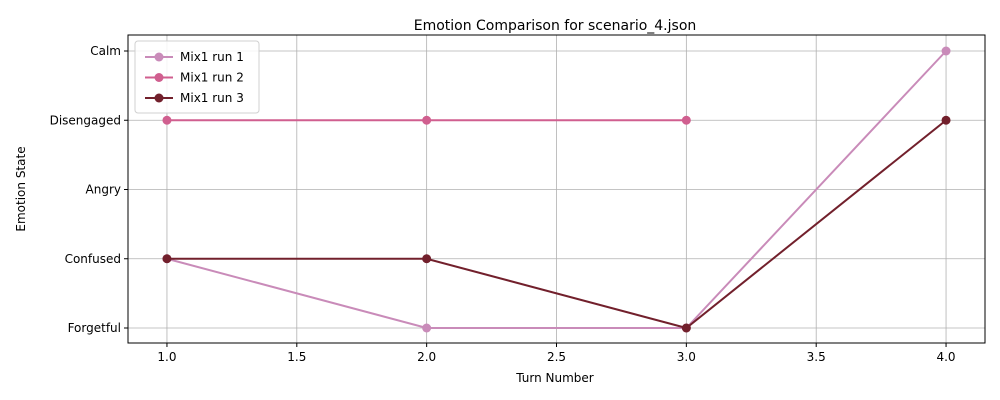 Image resolution: width=1000 pixels, height=400 pixels. What do you see at coordinates (816, 357) in the screenshot?
I see `x-tick-label: 3.5` at bounding box center [816, 357].